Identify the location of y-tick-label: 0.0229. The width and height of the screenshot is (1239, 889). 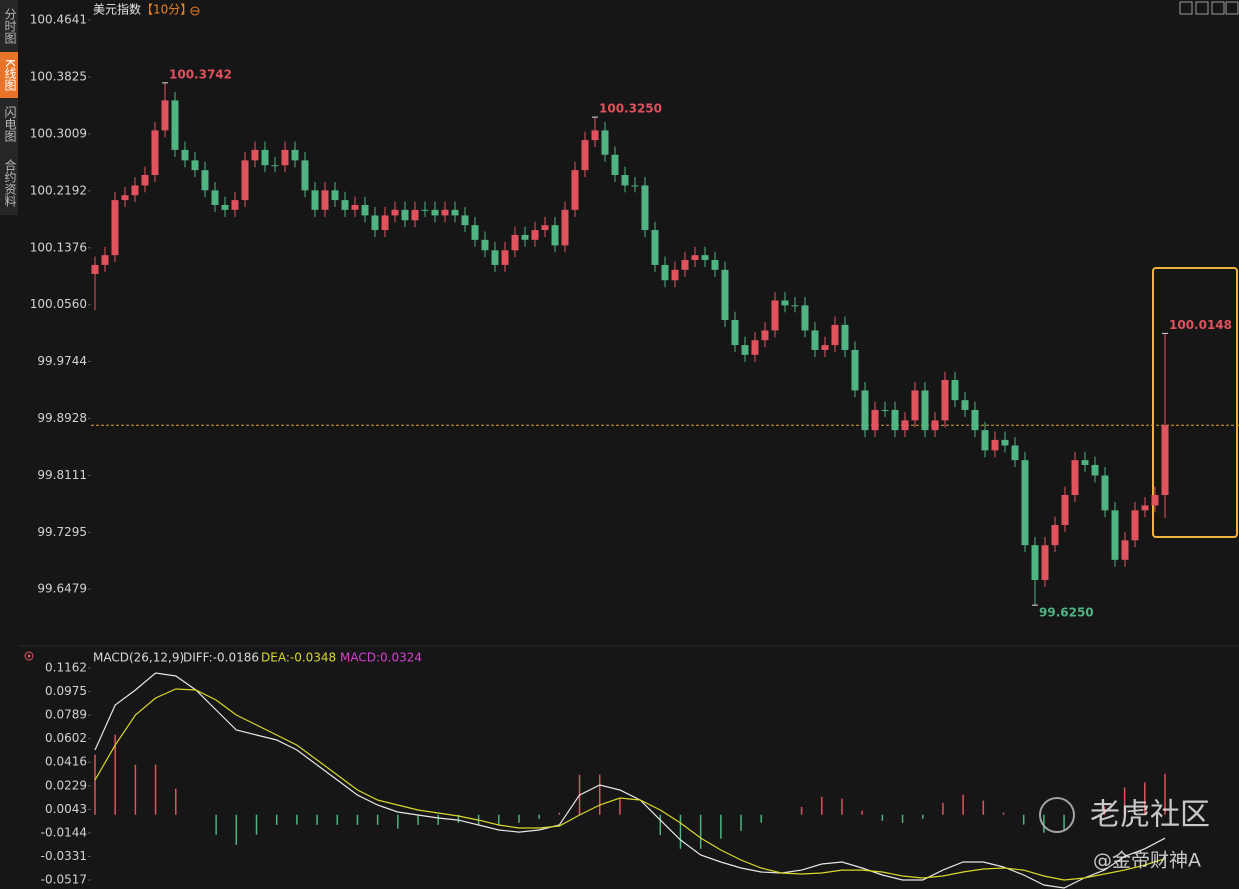
(66, 785).